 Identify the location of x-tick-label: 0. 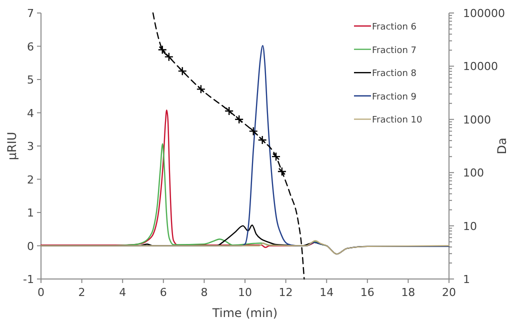
(41, 292).